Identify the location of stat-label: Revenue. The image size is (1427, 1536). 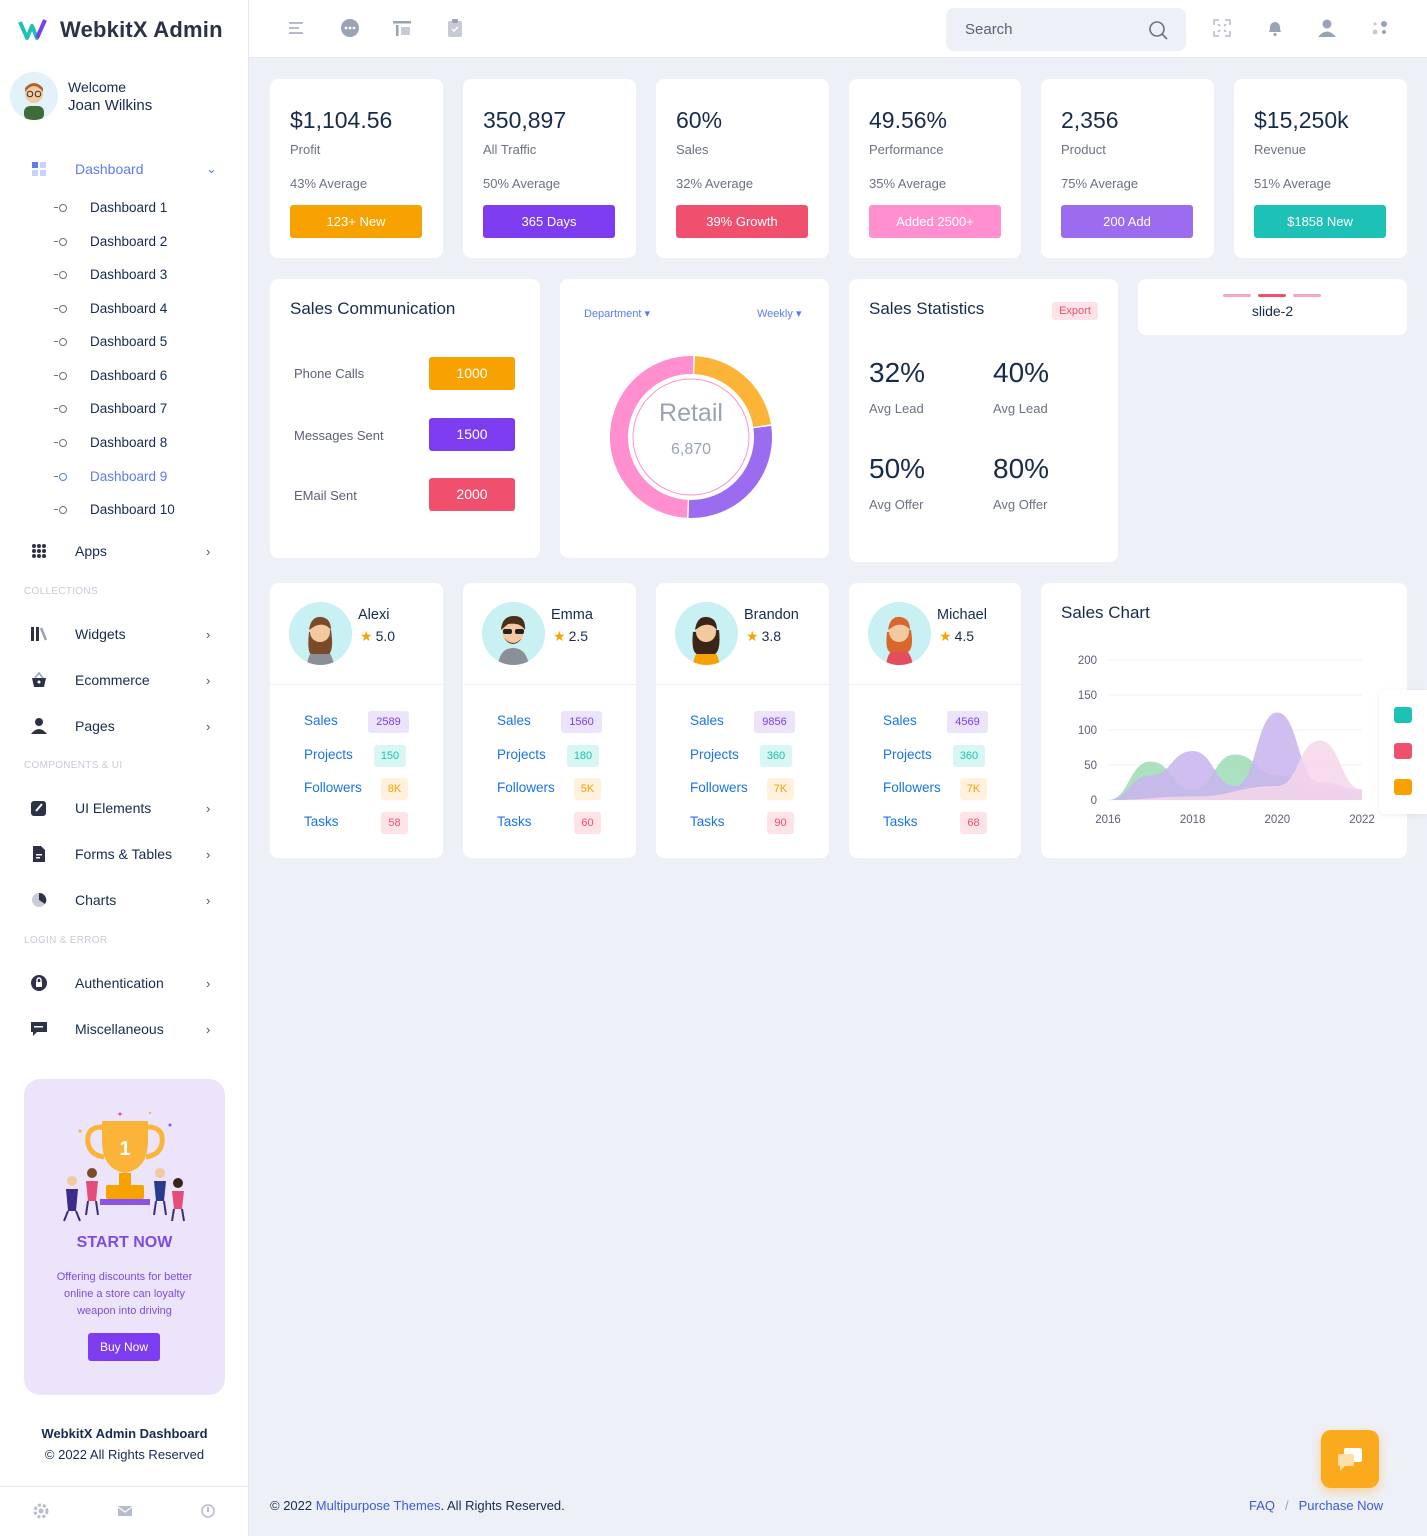
(1280, 149).